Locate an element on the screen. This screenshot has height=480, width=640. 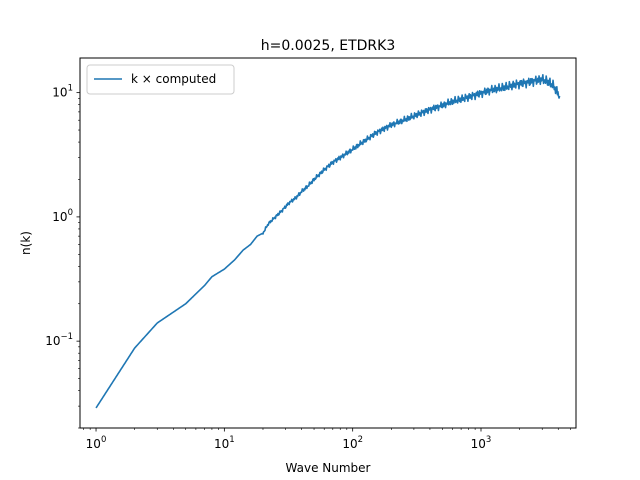
x-tick-label: 10⁰ is located at coordinates (96, 443).